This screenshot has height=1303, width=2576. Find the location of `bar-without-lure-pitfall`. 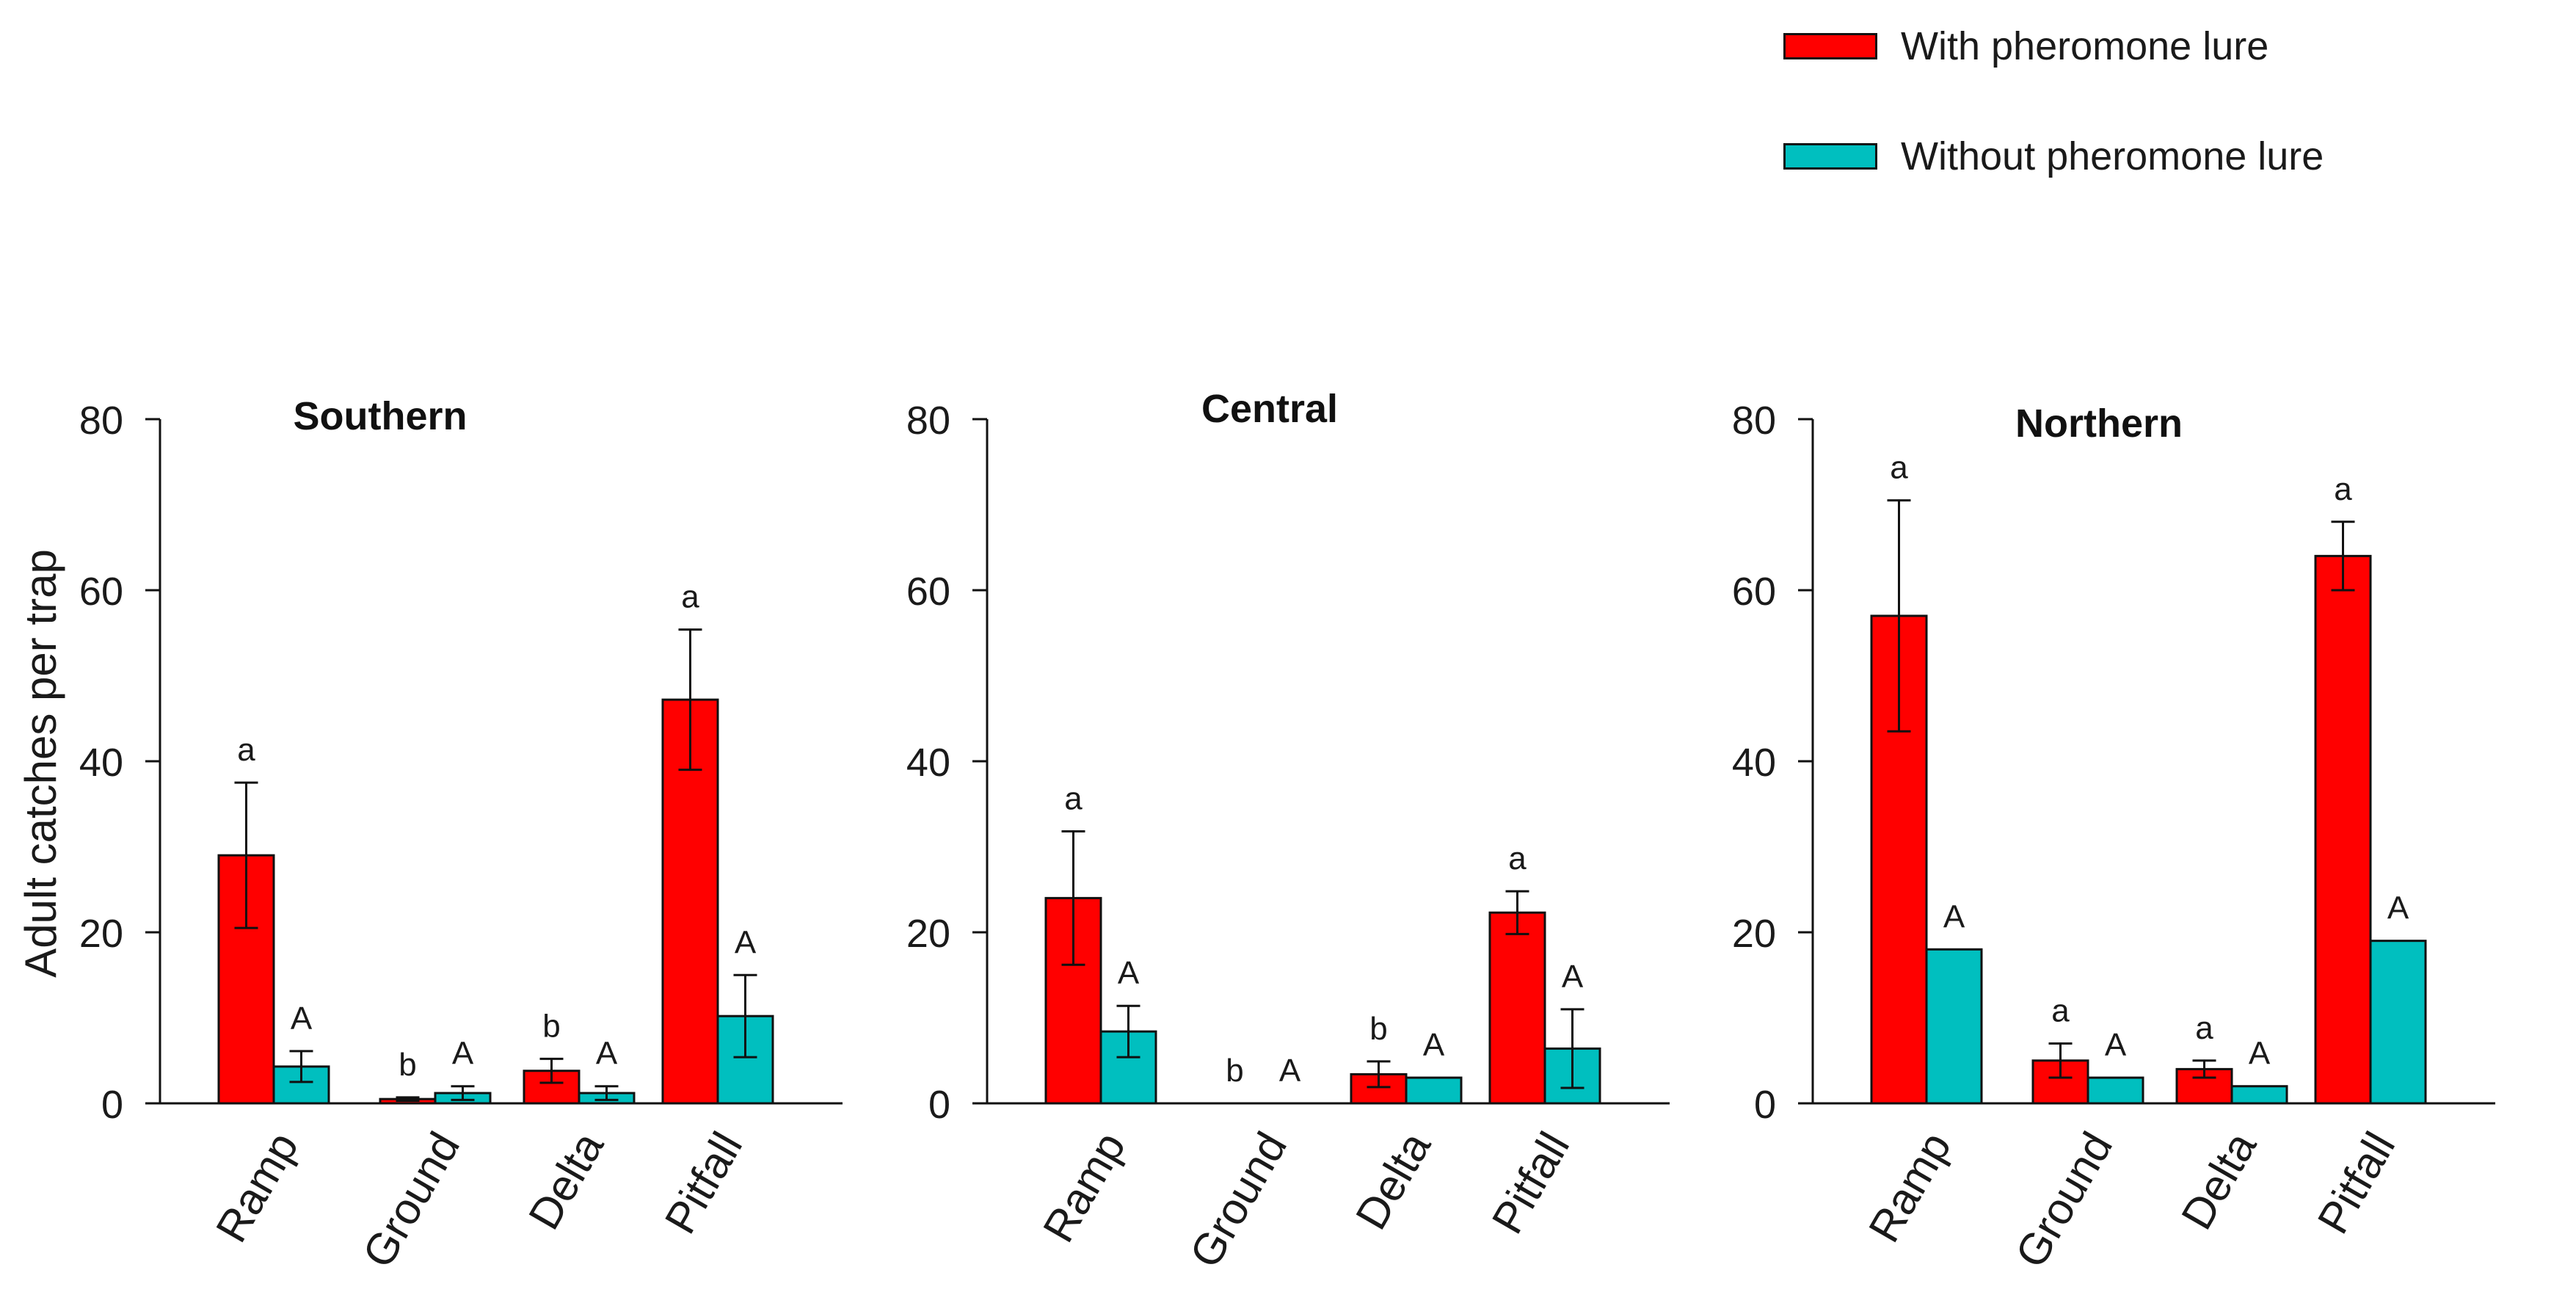

bar-without-lure-pitfall is located at coordinates (2398, 1022).